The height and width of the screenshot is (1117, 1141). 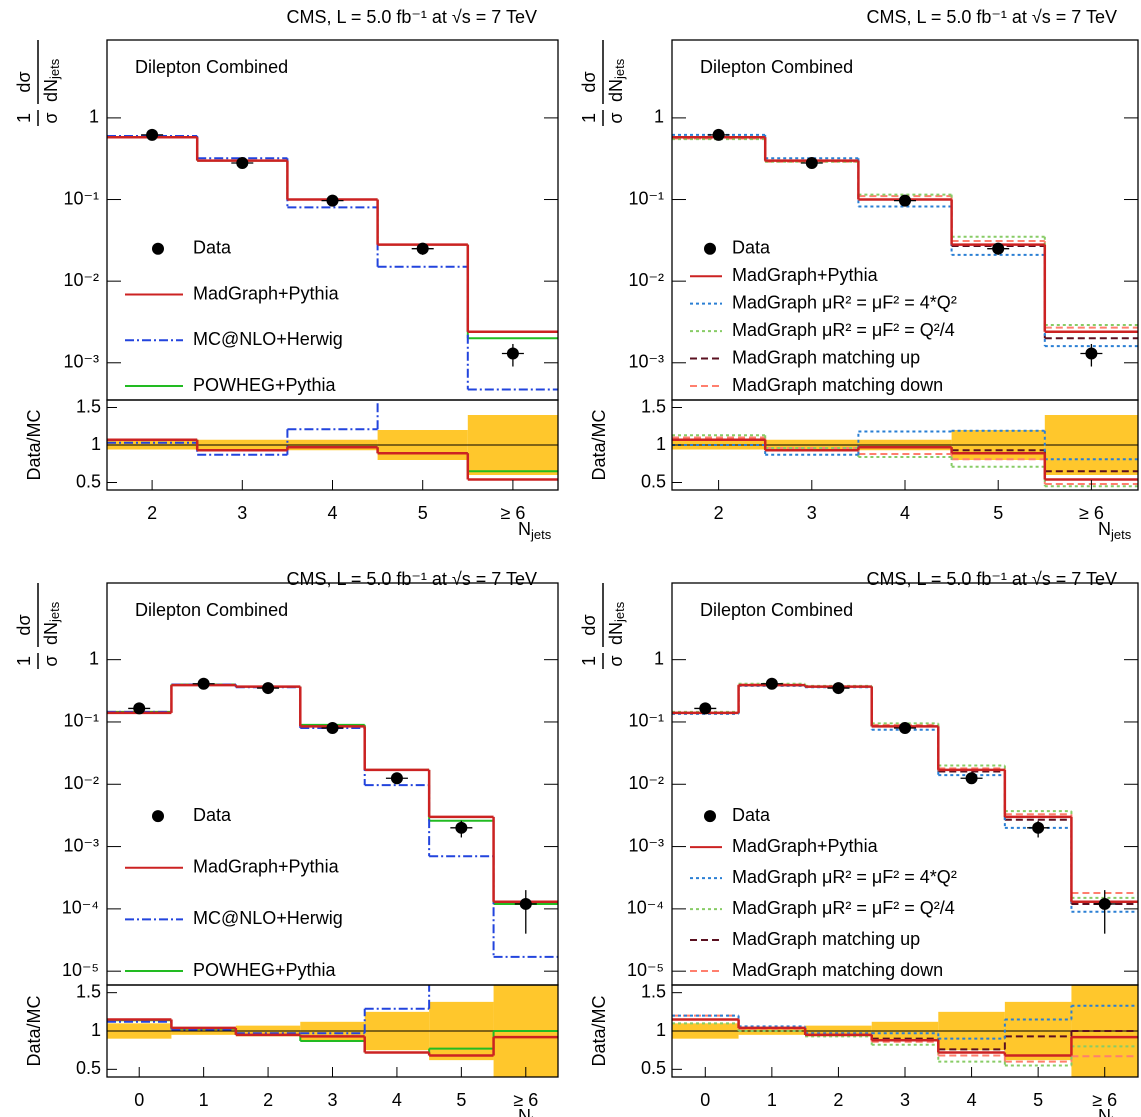 What do you see at coordinates (38, 83) in the screenshot?
I see `y-axis-label: 1 σdσ dNjets` at bounding box center [38, 83].